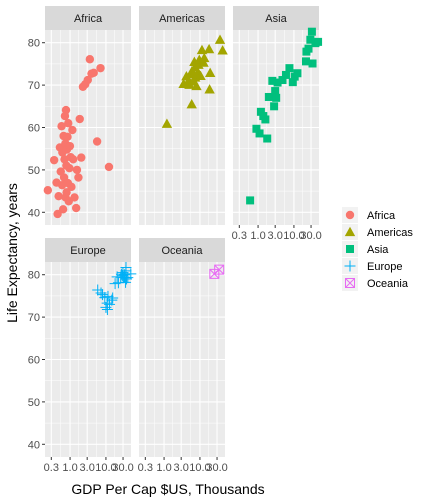  What do you see at coordinates (82, 356) in the screenshot?
I see `facet-panel-europe: Europe 40 50 60 70 80 0.3 1.0 3.0 10.030.0` at bounding box center [82, 356].